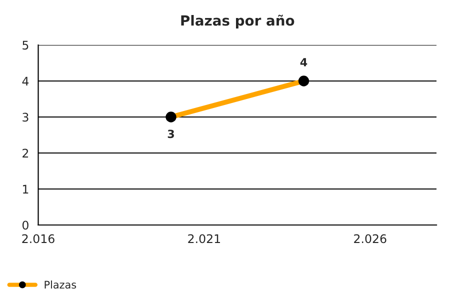 Image resolution: width=450 pixels, height=300 pixels. I want to click on y-tick-label: 1, so click(25, 189).